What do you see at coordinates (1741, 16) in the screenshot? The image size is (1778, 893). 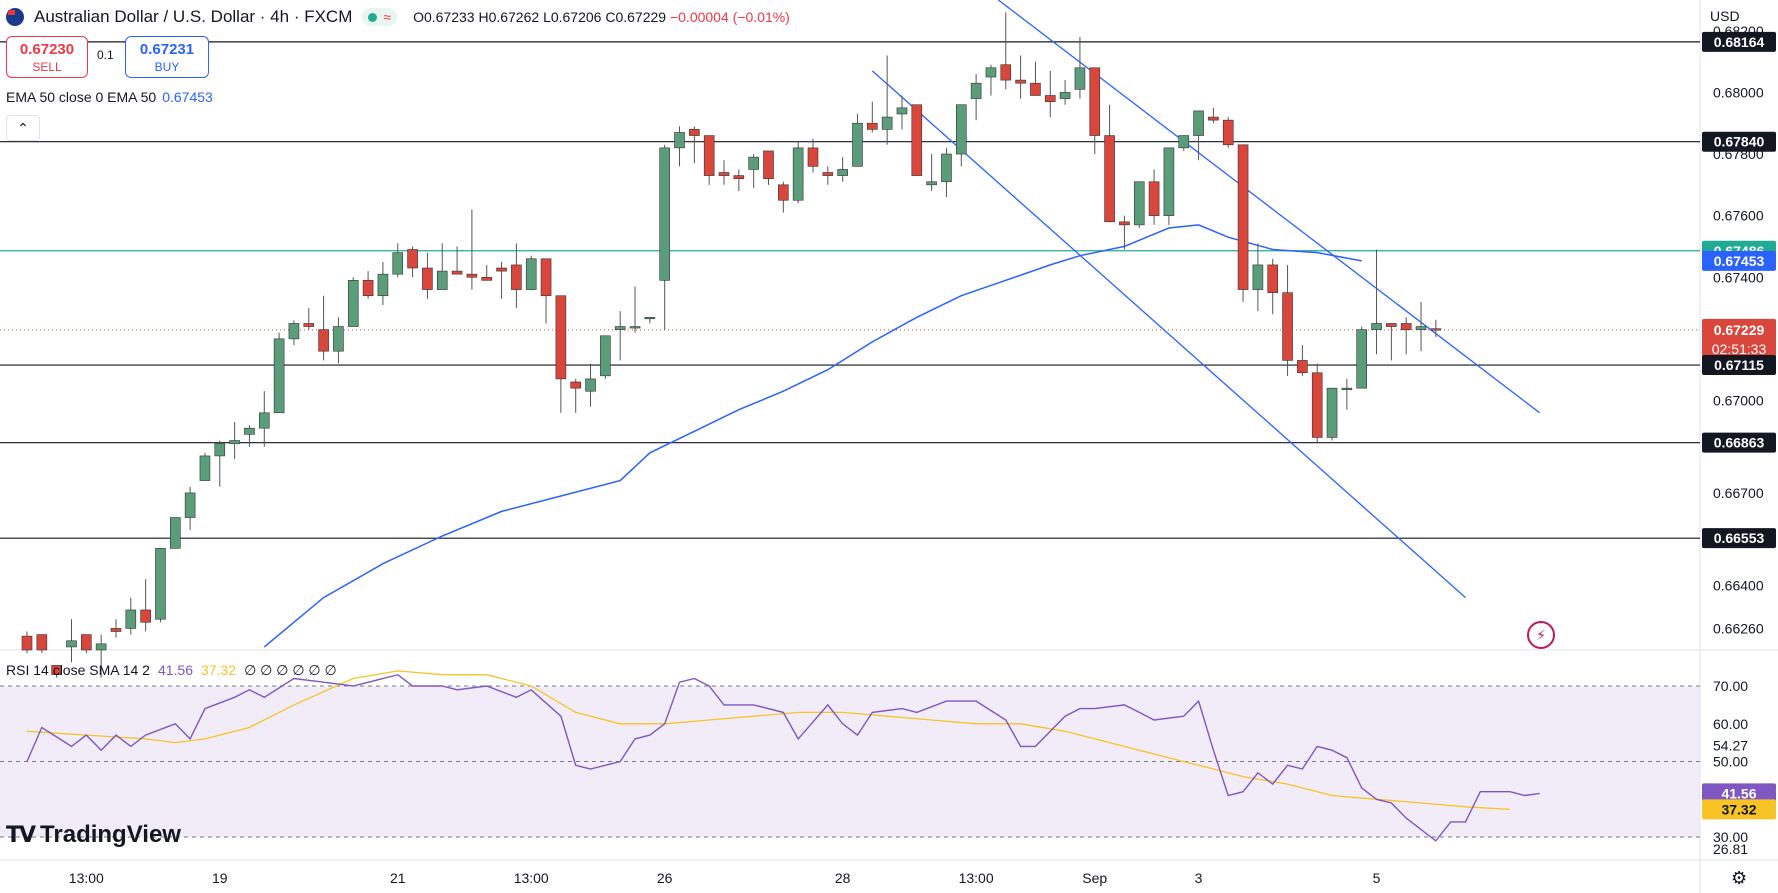 I see `currency-selector: USD` at bounding box center [1741, 16].